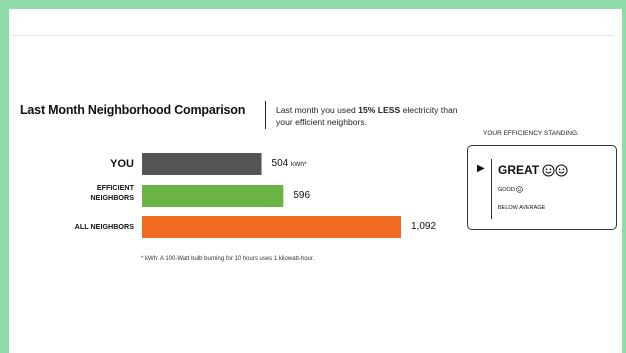 This screenshot has width=626, height=353. Describe the element at coordinates (213, 196) in the screenshot. I see `bar-efficient-neighbors` at that location.